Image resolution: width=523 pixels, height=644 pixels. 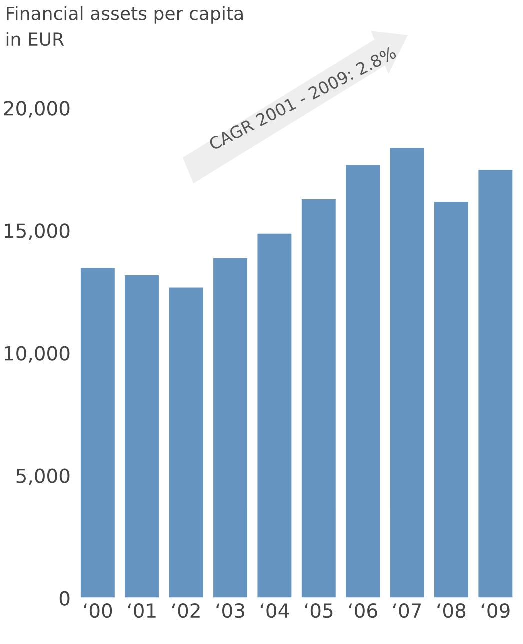 I want to click on y-tick-label: 5,000, so click(x=43, y=477).